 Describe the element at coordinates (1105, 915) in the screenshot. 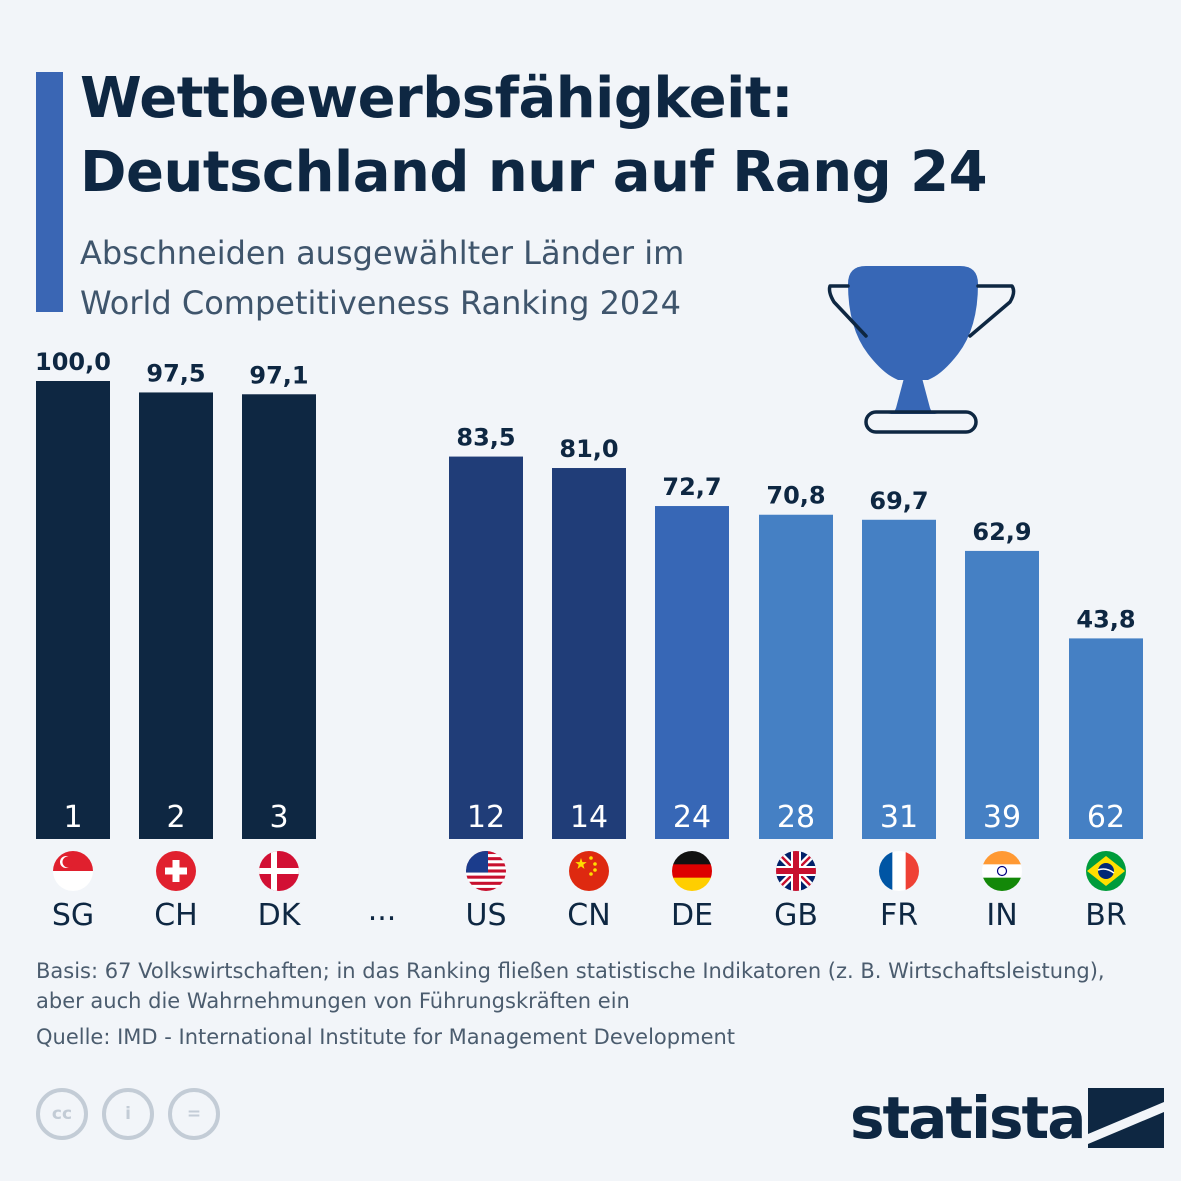

I see `country-label-br: BR` at that location.